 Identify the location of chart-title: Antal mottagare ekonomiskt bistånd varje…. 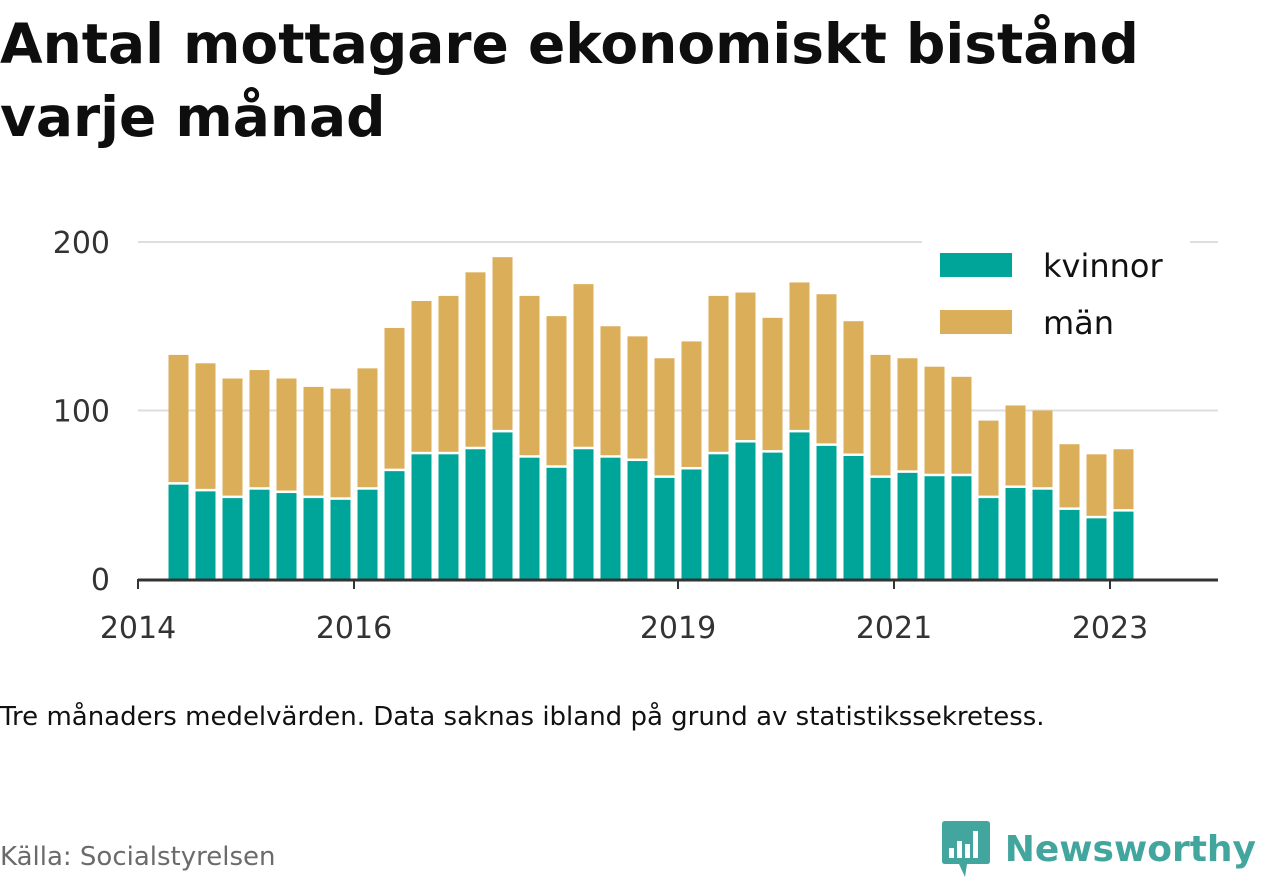
(569, 80).